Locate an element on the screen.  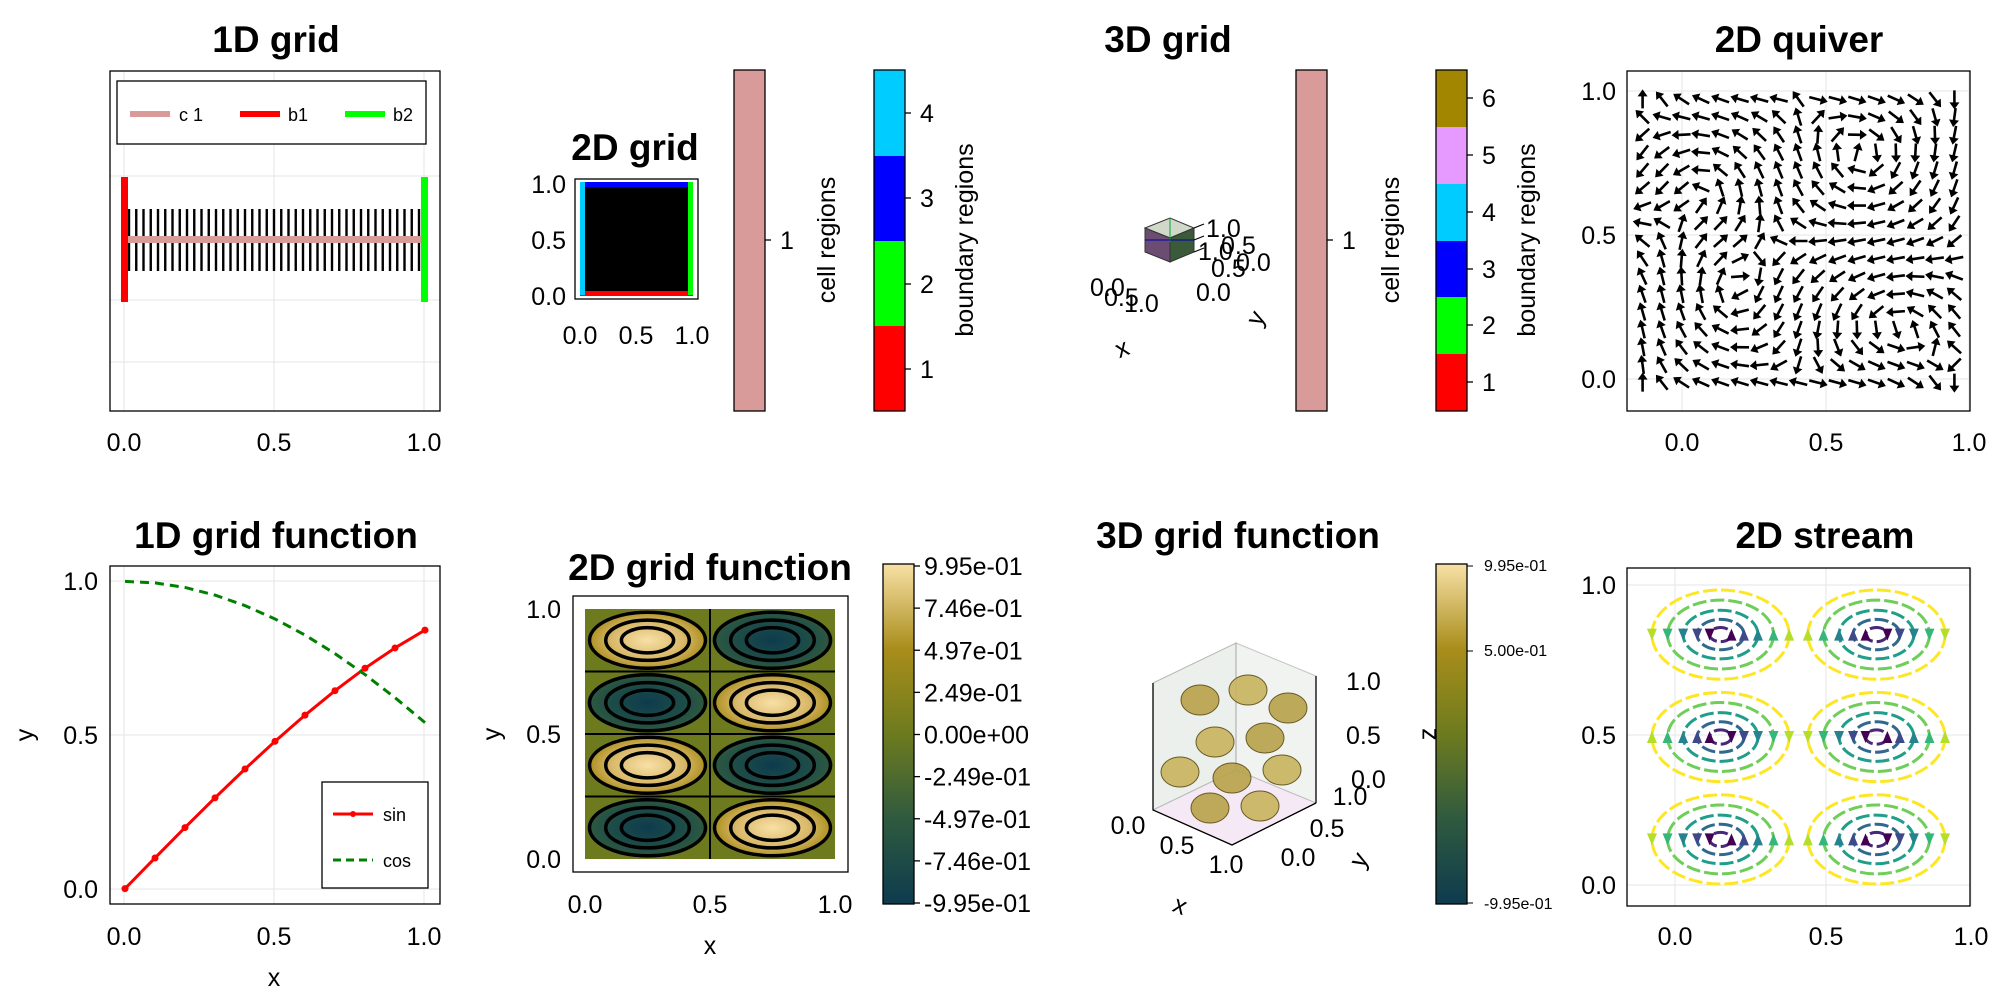
colorbar-tick: 1 is located at coordinates (1349, 241).